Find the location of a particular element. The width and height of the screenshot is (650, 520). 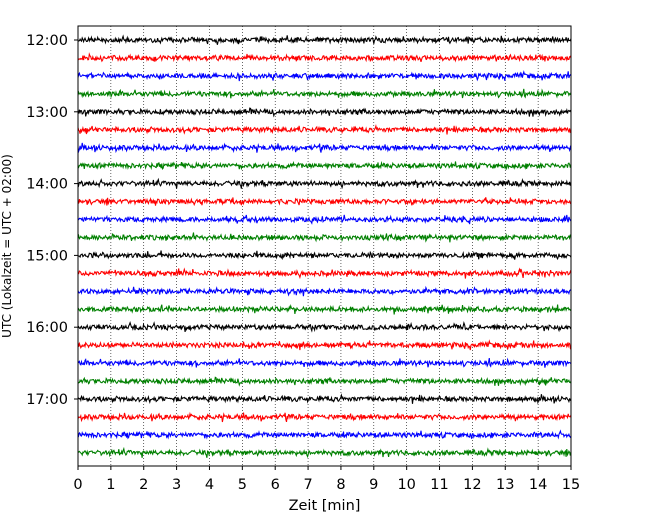

x-tick-label: 5 is located at coordinates (242, 485).